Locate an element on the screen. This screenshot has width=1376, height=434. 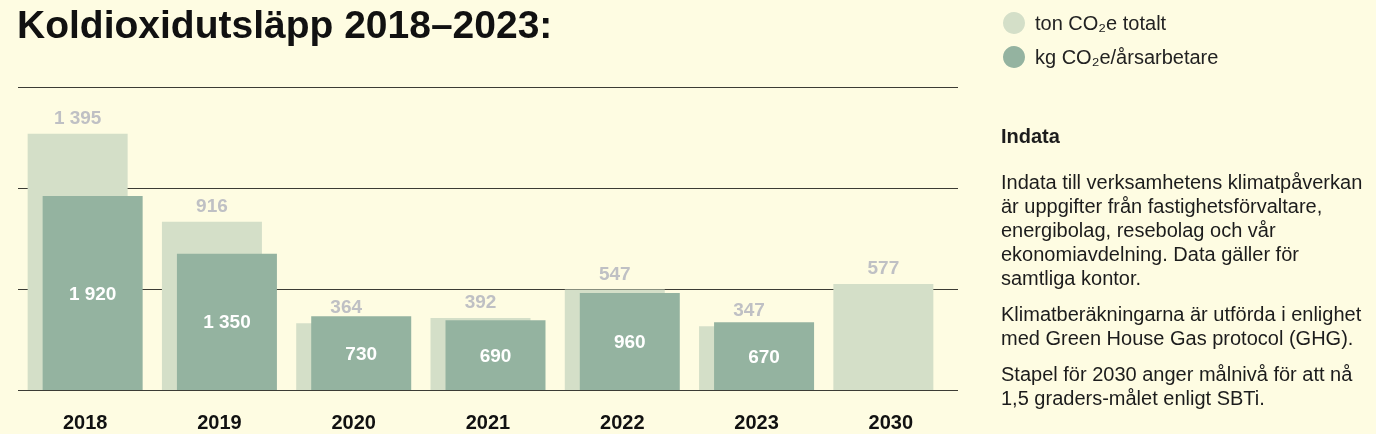
data-label: 577 is located at coordinates (883, 268).